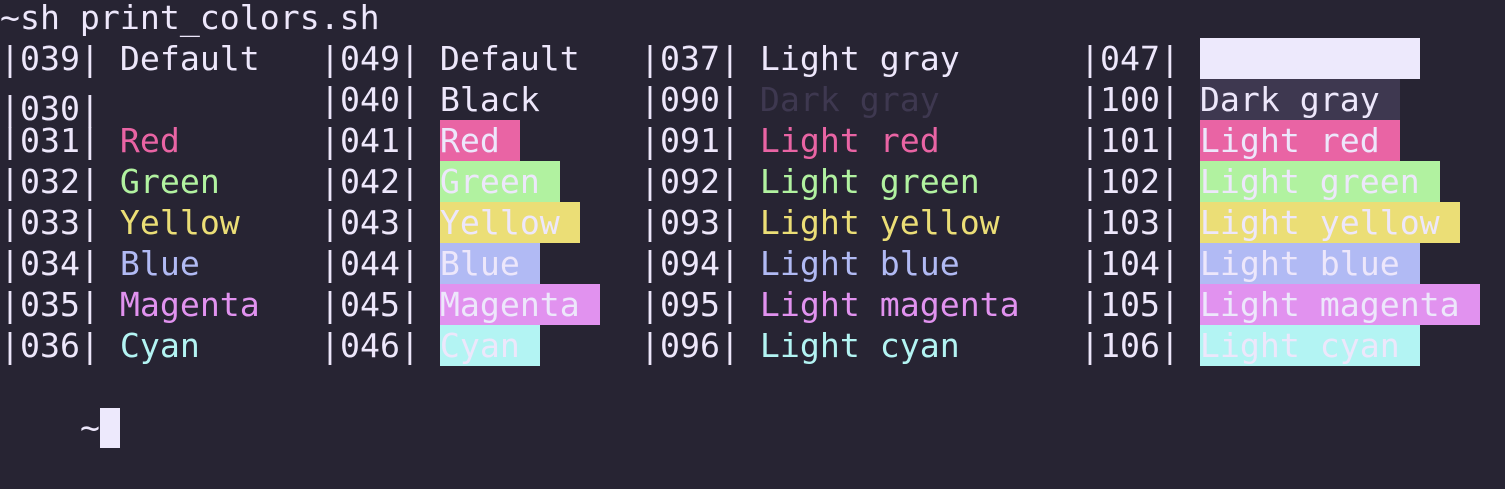  What do you see at coordinates (690, 140) in the screenshot?
I see `color-code: |091|` at bounding box center [690, 140].